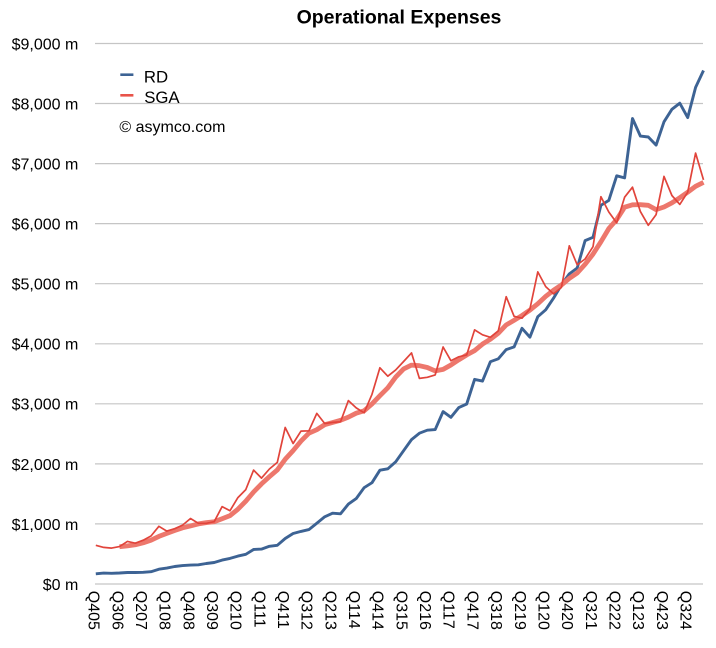 The image size is (716, 648). Describe the element at coordinates (211, 610) in the screenshot. I see `svg-text: Q309` at that location.